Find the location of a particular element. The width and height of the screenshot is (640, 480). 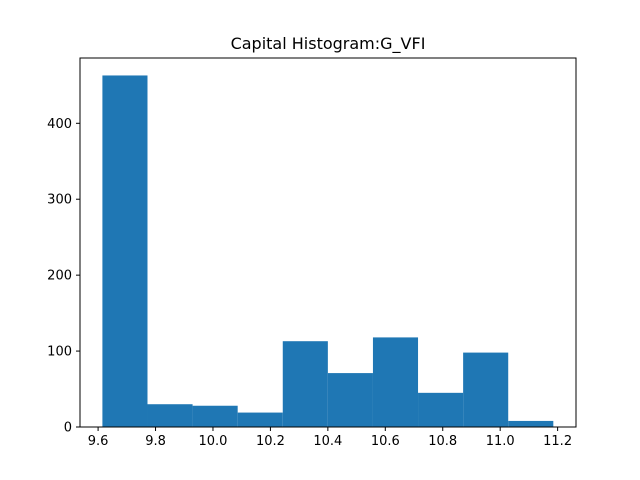

y-tick-label: 200 is located at coordinates (59, 276).